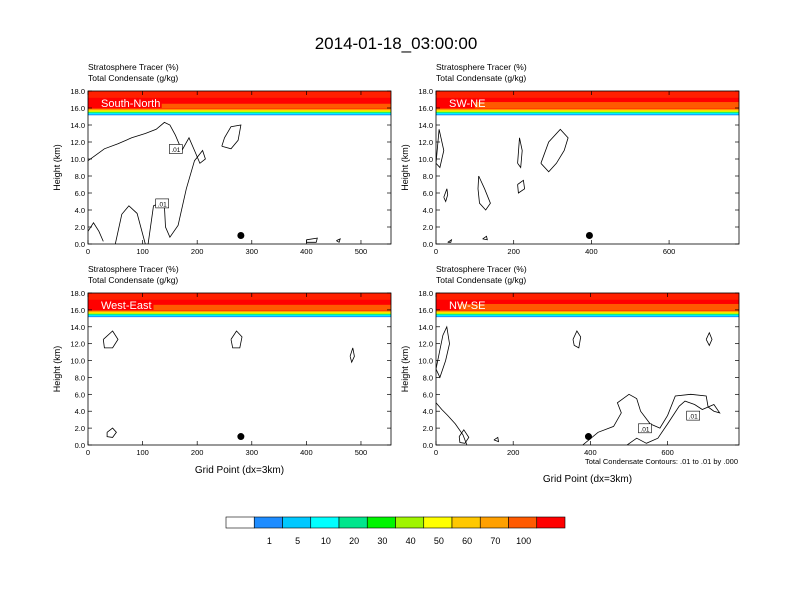 This screenshot has width=792, height=612. Describe the element at coordinates (396, 43) in the screenshot. I see `page-title: 2014-01-18_03:00:00` at that location.